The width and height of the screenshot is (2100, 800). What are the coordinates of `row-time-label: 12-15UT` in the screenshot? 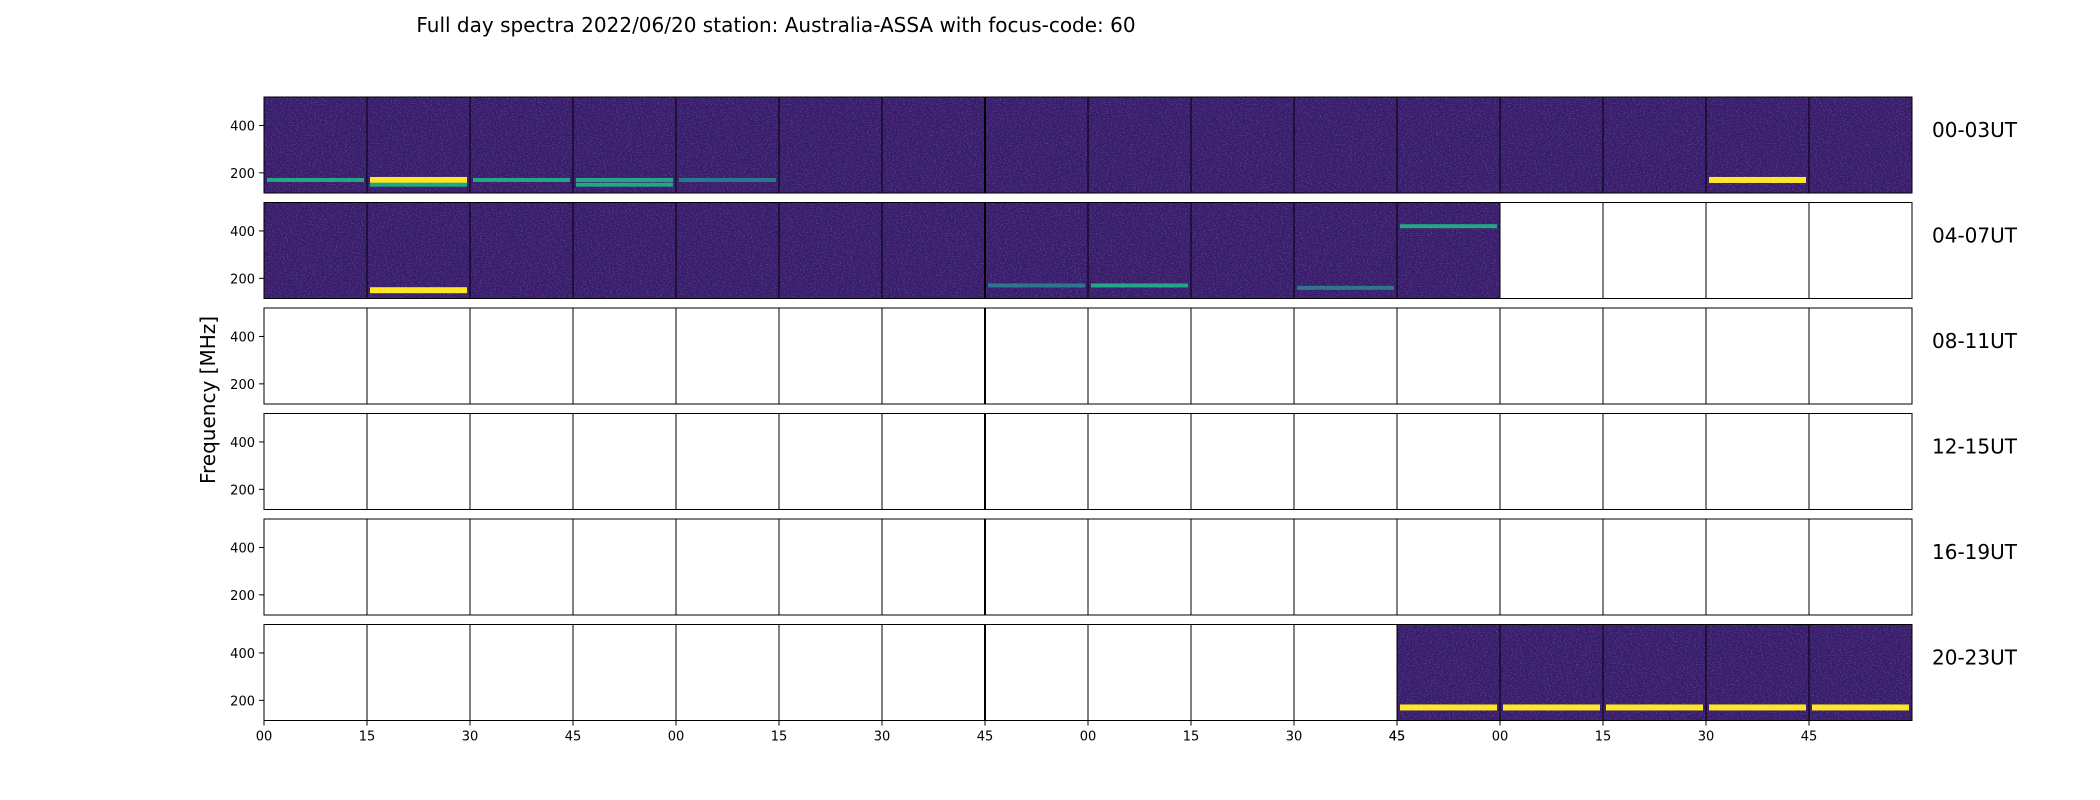 It's located at (1975, 447).